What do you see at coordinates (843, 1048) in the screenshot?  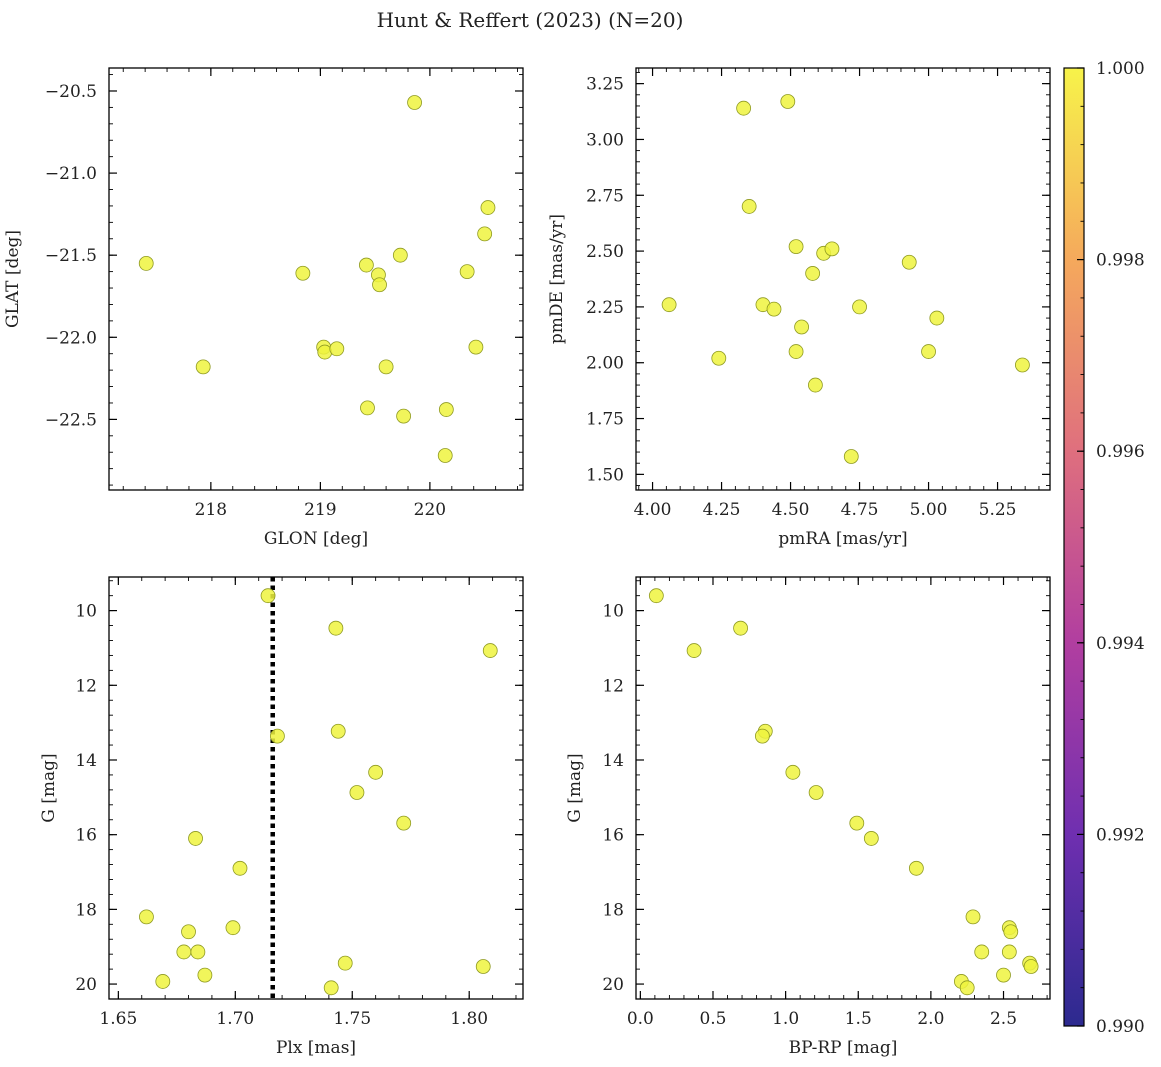 I see `x-axis-label: BP-RP [mag]` at bounding box center [843, 1048].